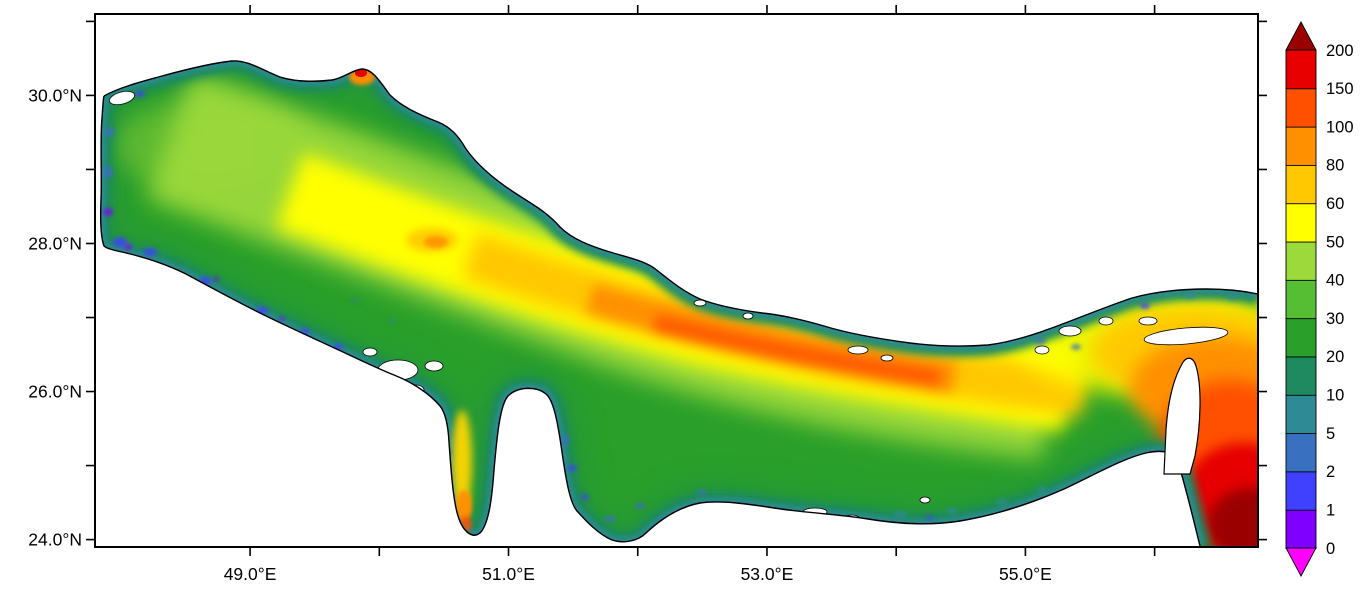  I want to click on x-tick-label: 53.0°E, so click(767, 574).